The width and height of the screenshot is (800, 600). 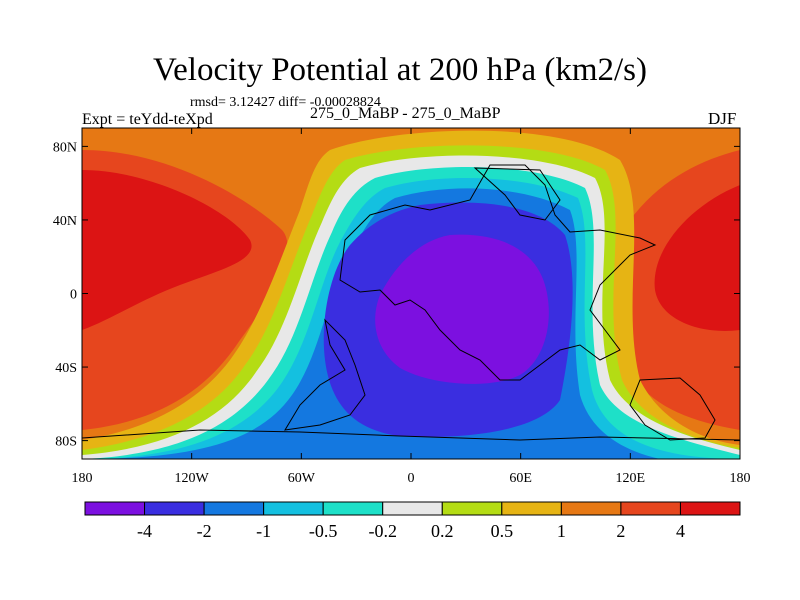 I want to click on outline-antarctica, so click(x=411, y=435).